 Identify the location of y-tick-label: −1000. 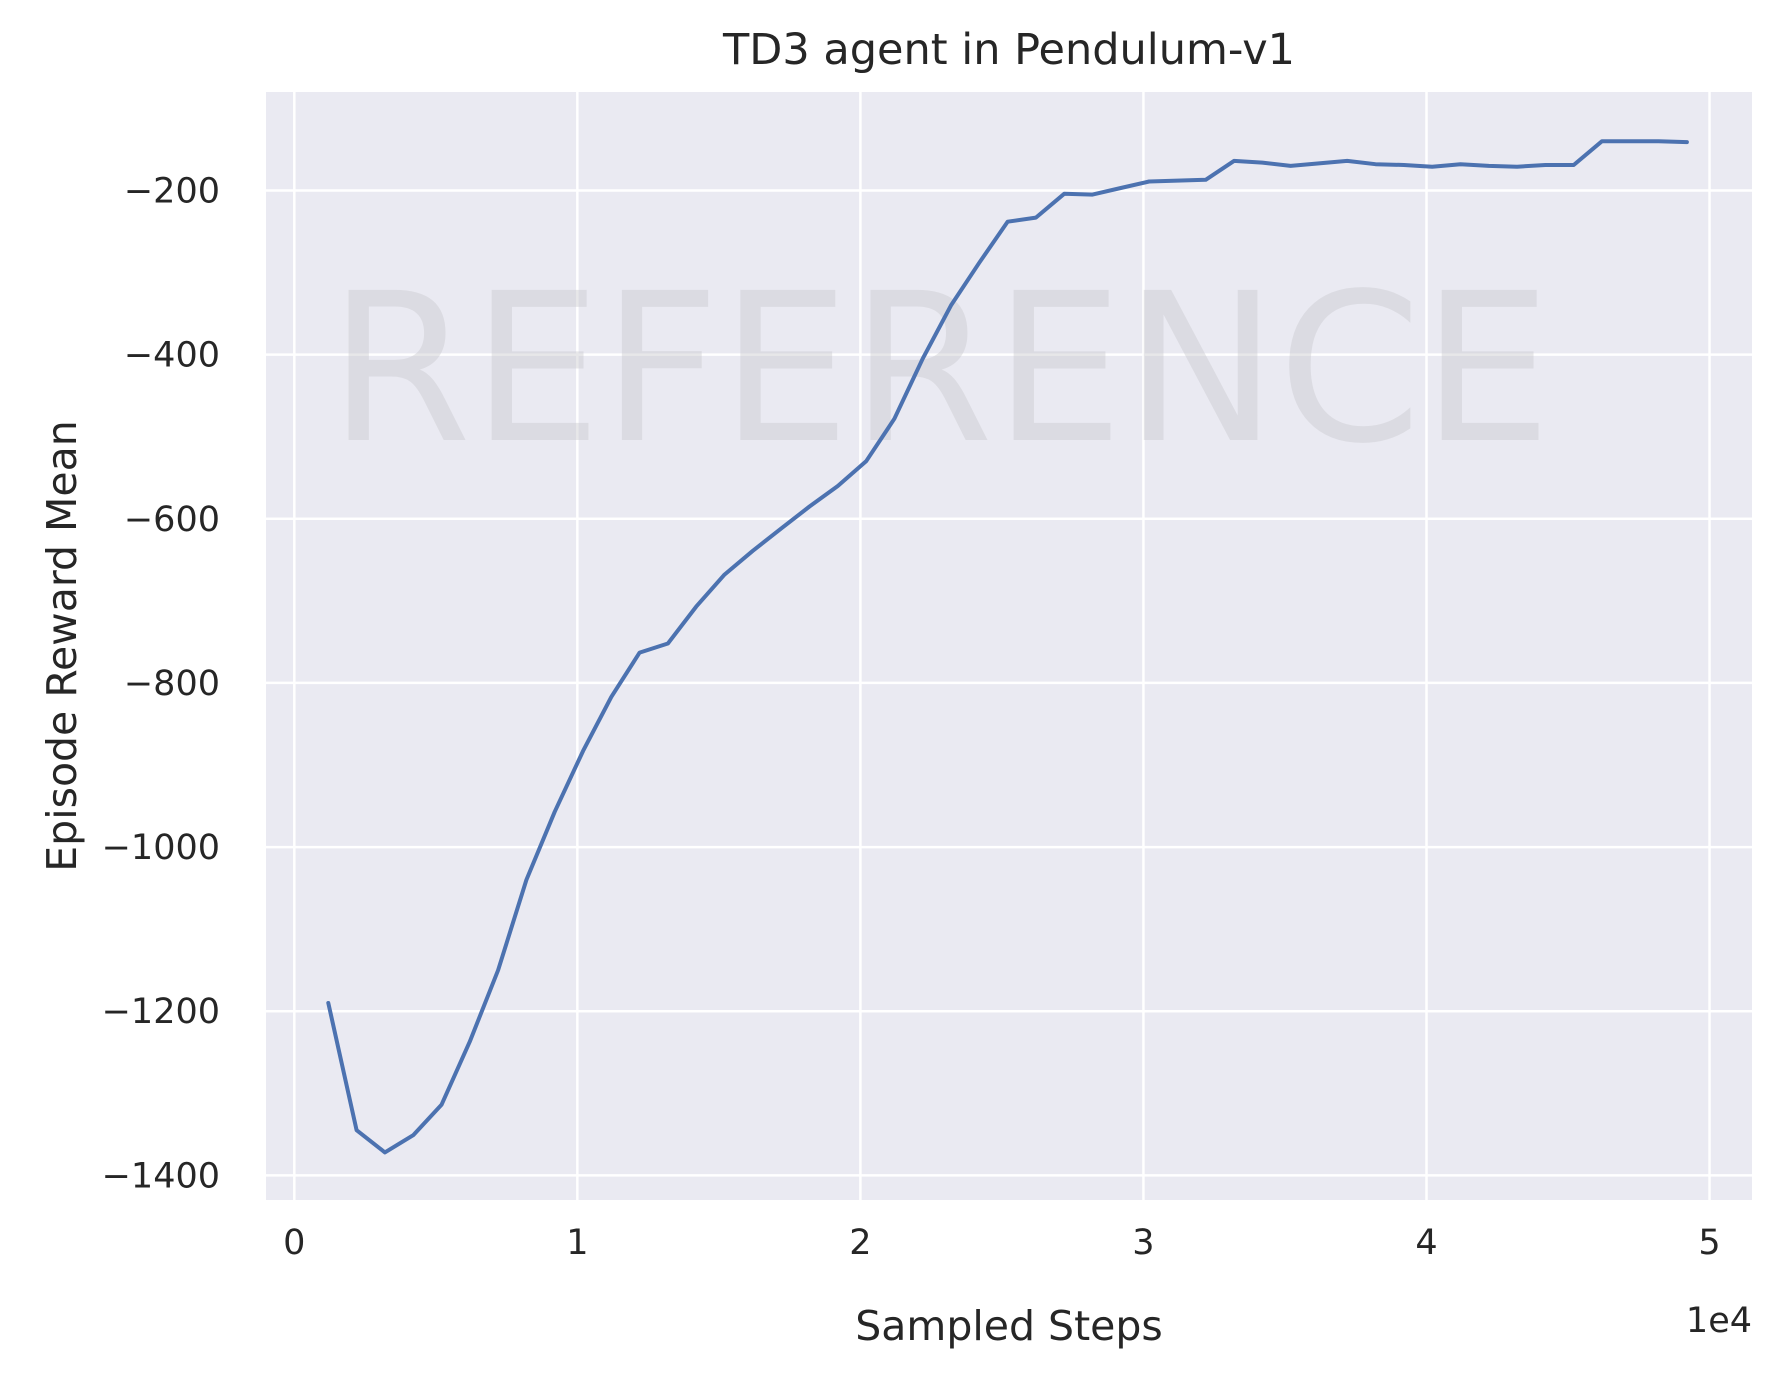
(161, 848).